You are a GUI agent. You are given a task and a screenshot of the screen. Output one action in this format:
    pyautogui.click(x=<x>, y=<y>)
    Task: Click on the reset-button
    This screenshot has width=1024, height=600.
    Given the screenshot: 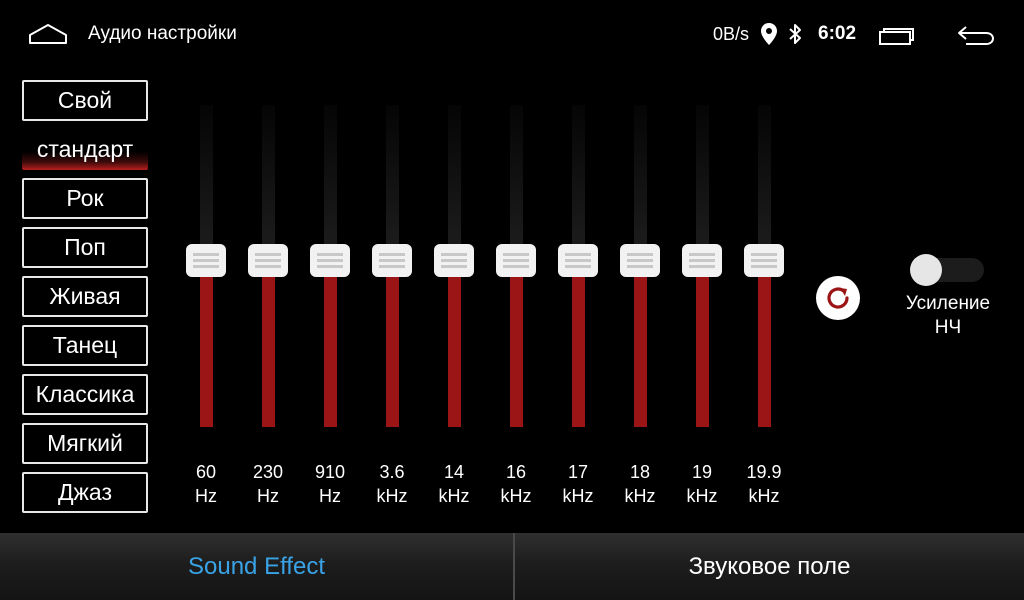 What is the action you would take?
    pyautogui.click(x=838, y=298)
    